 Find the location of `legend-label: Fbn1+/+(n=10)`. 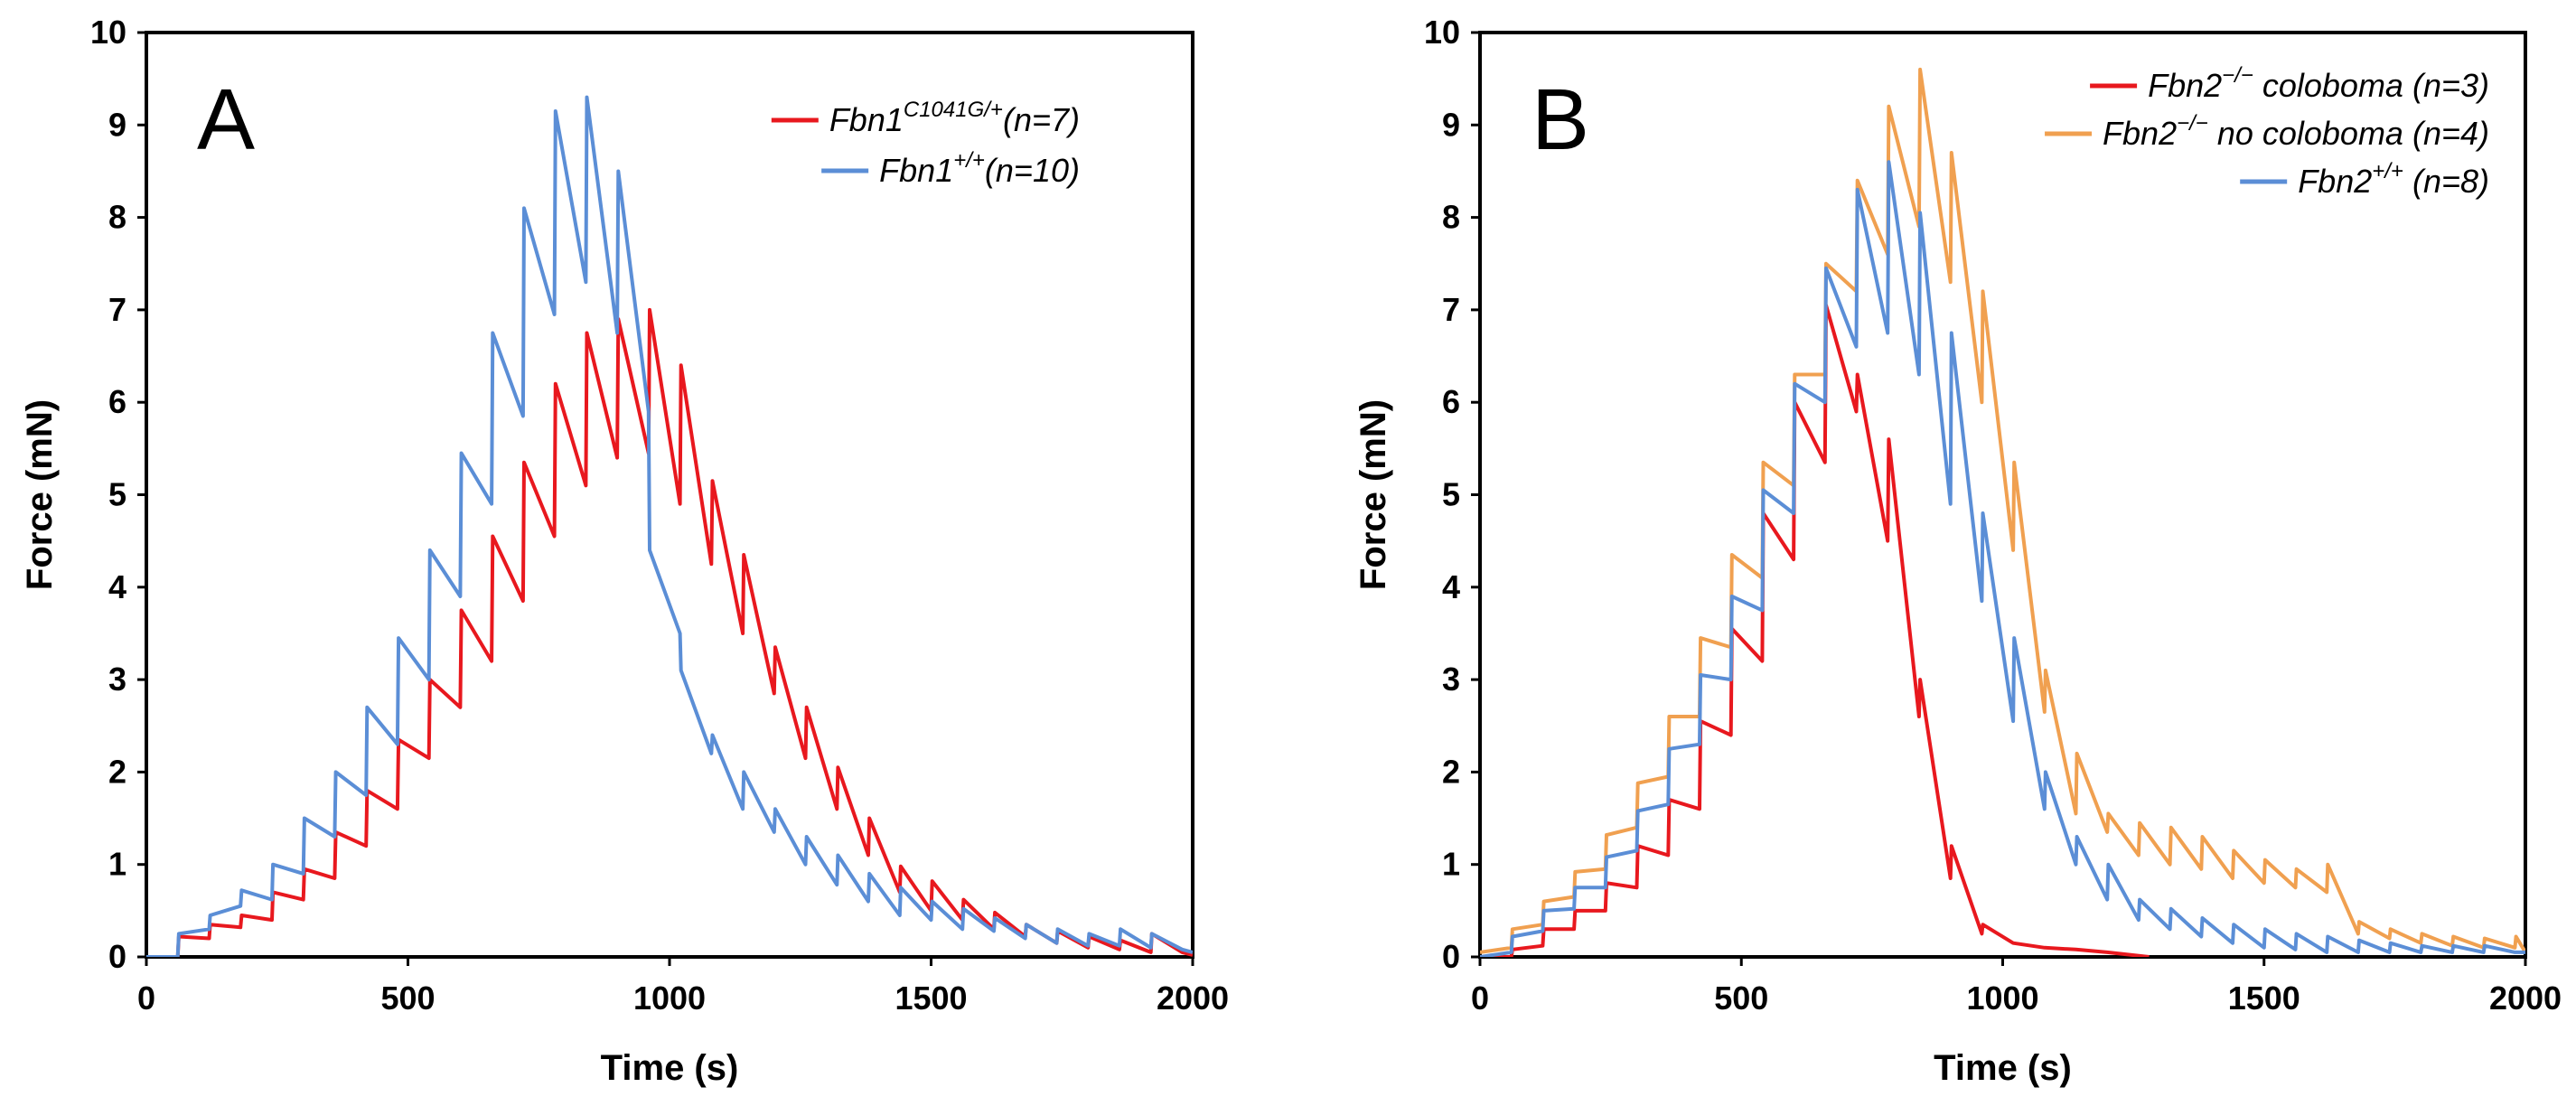

legend-label: Fbn1+/+(n=10) is located at coordinates (979, 168).